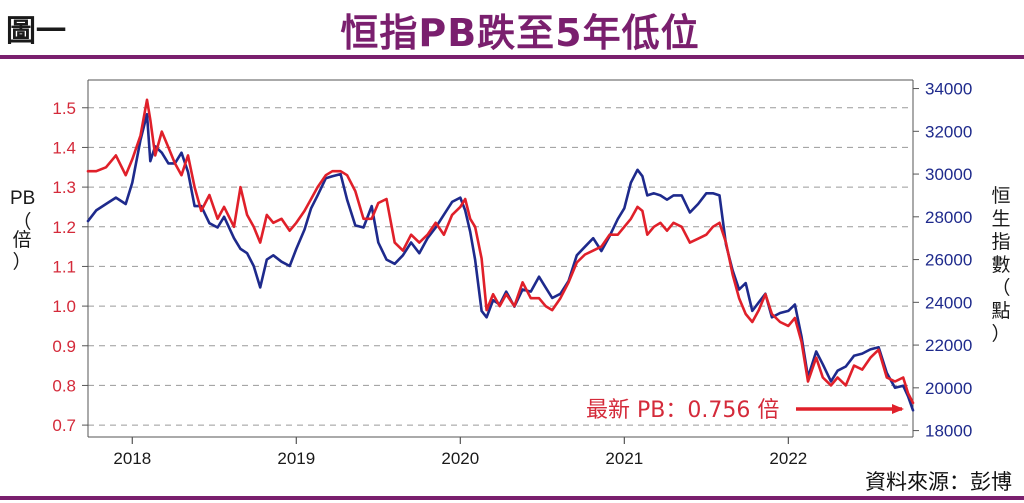 This screenshot has width=1024, height=503. I want to click on x-tick-label: 2018, so click(132, 457).